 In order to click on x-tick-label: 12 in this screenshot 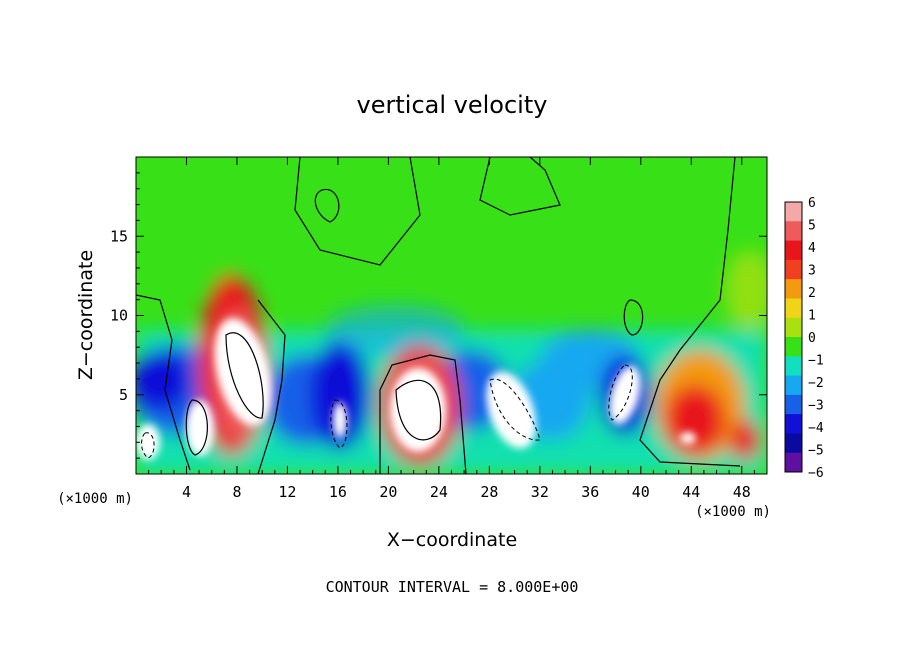, I will do `click(287, 492)`.